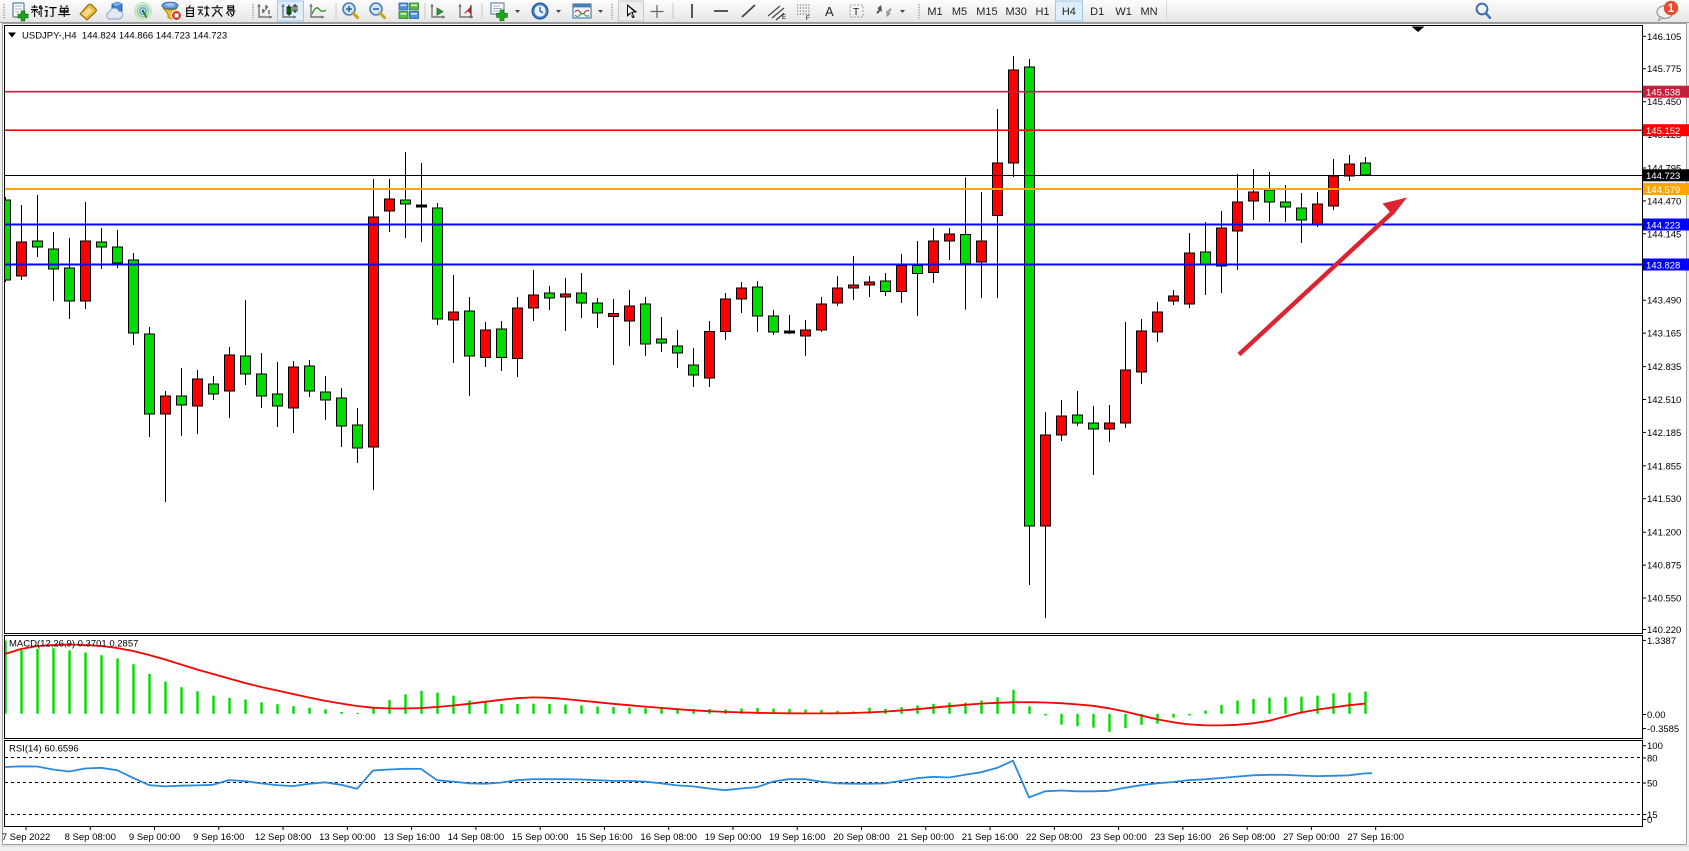  I want to click on svg-text: MN, so click(1148, 12).